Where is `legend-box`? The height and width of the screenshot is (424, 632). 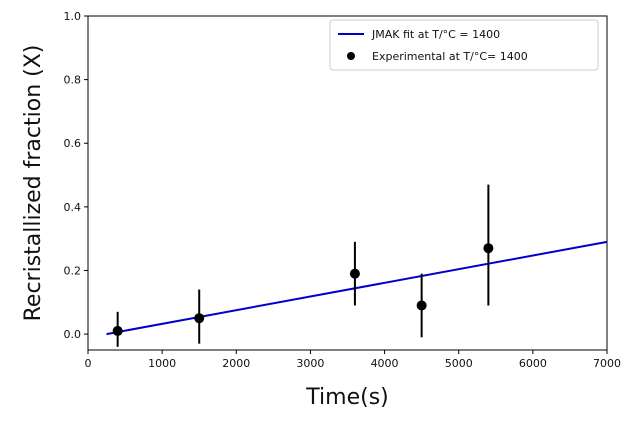
legend-box is located at coordinates (464, 45).